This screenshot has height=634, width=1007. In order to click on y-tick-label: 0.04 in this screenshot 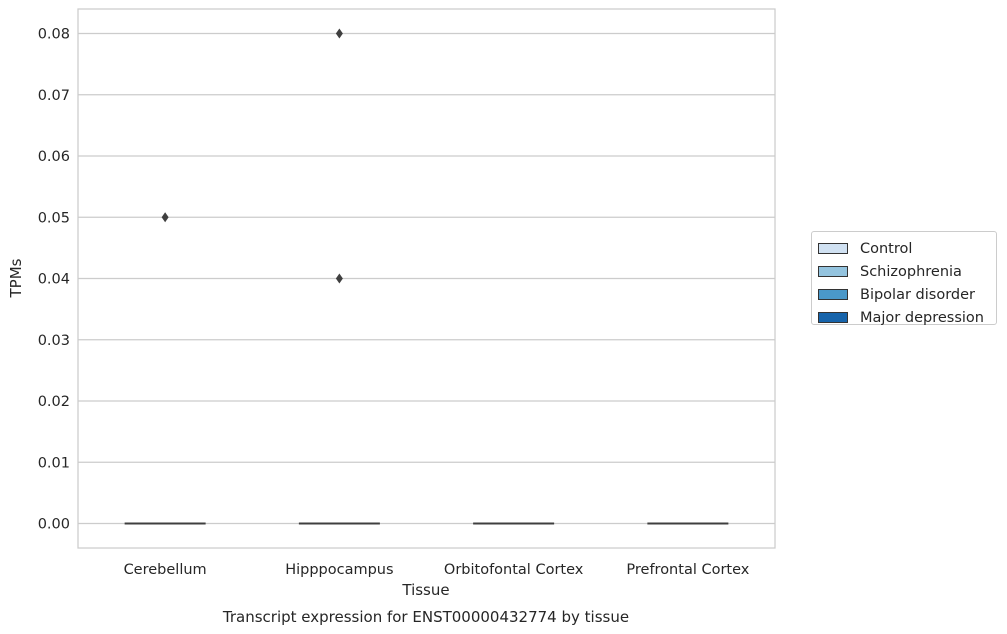, I will do `click(54, 280)`.